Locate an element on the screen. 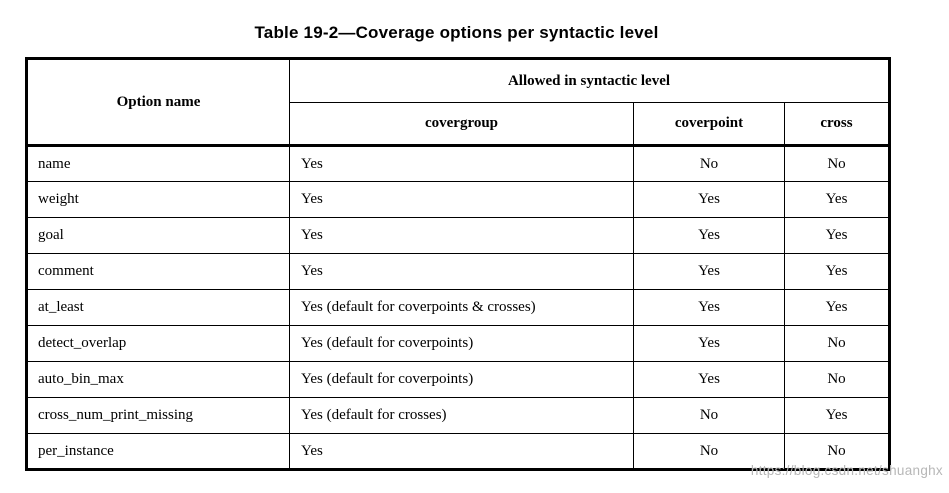 The width and height of the screenshot is (949, 493). table-row: weight Yes Yes Yes is located at coordinates (458, 199).